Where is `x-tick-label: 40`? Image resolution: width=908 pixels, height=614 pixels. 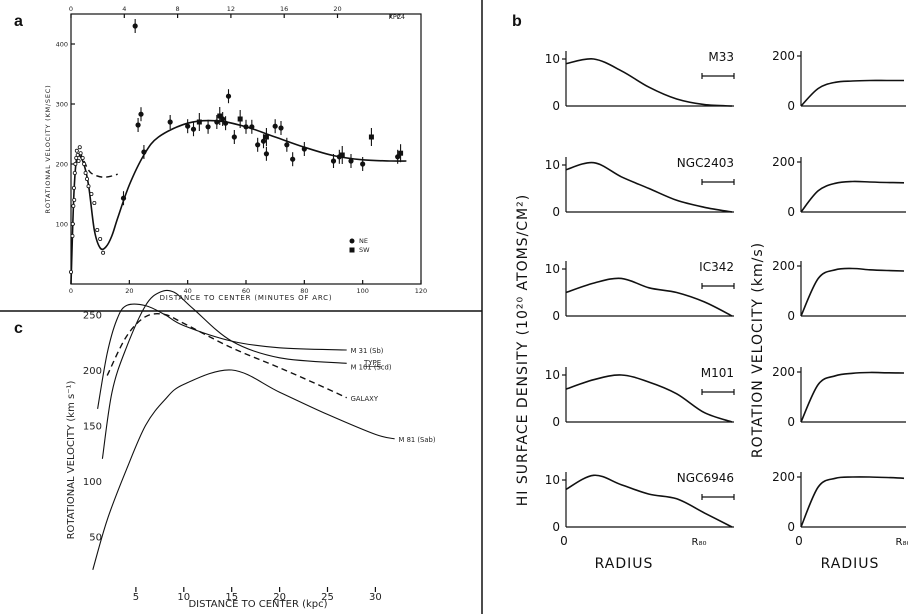 x-tick-label: 40 is located at coordinates (188, 291).